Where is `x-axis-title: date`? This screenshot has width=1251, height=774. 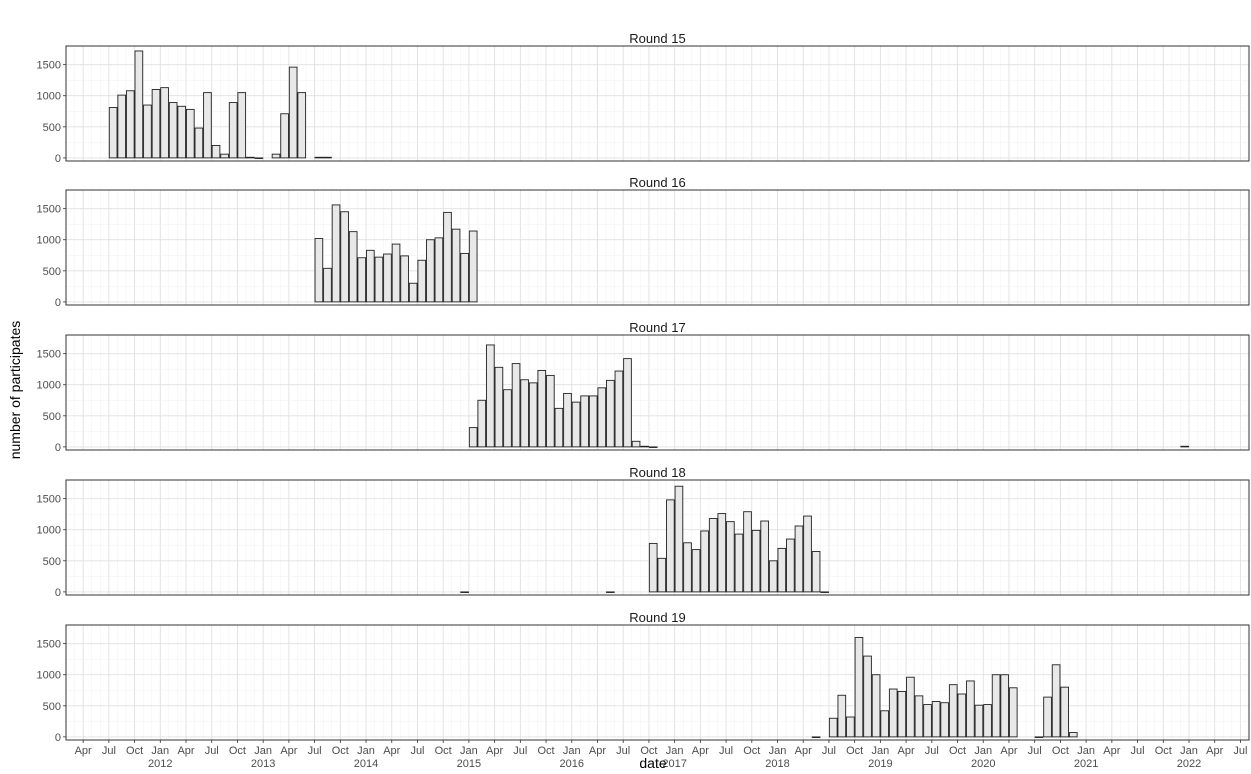
x-axis-title: date is located at coordinates (652, 763).